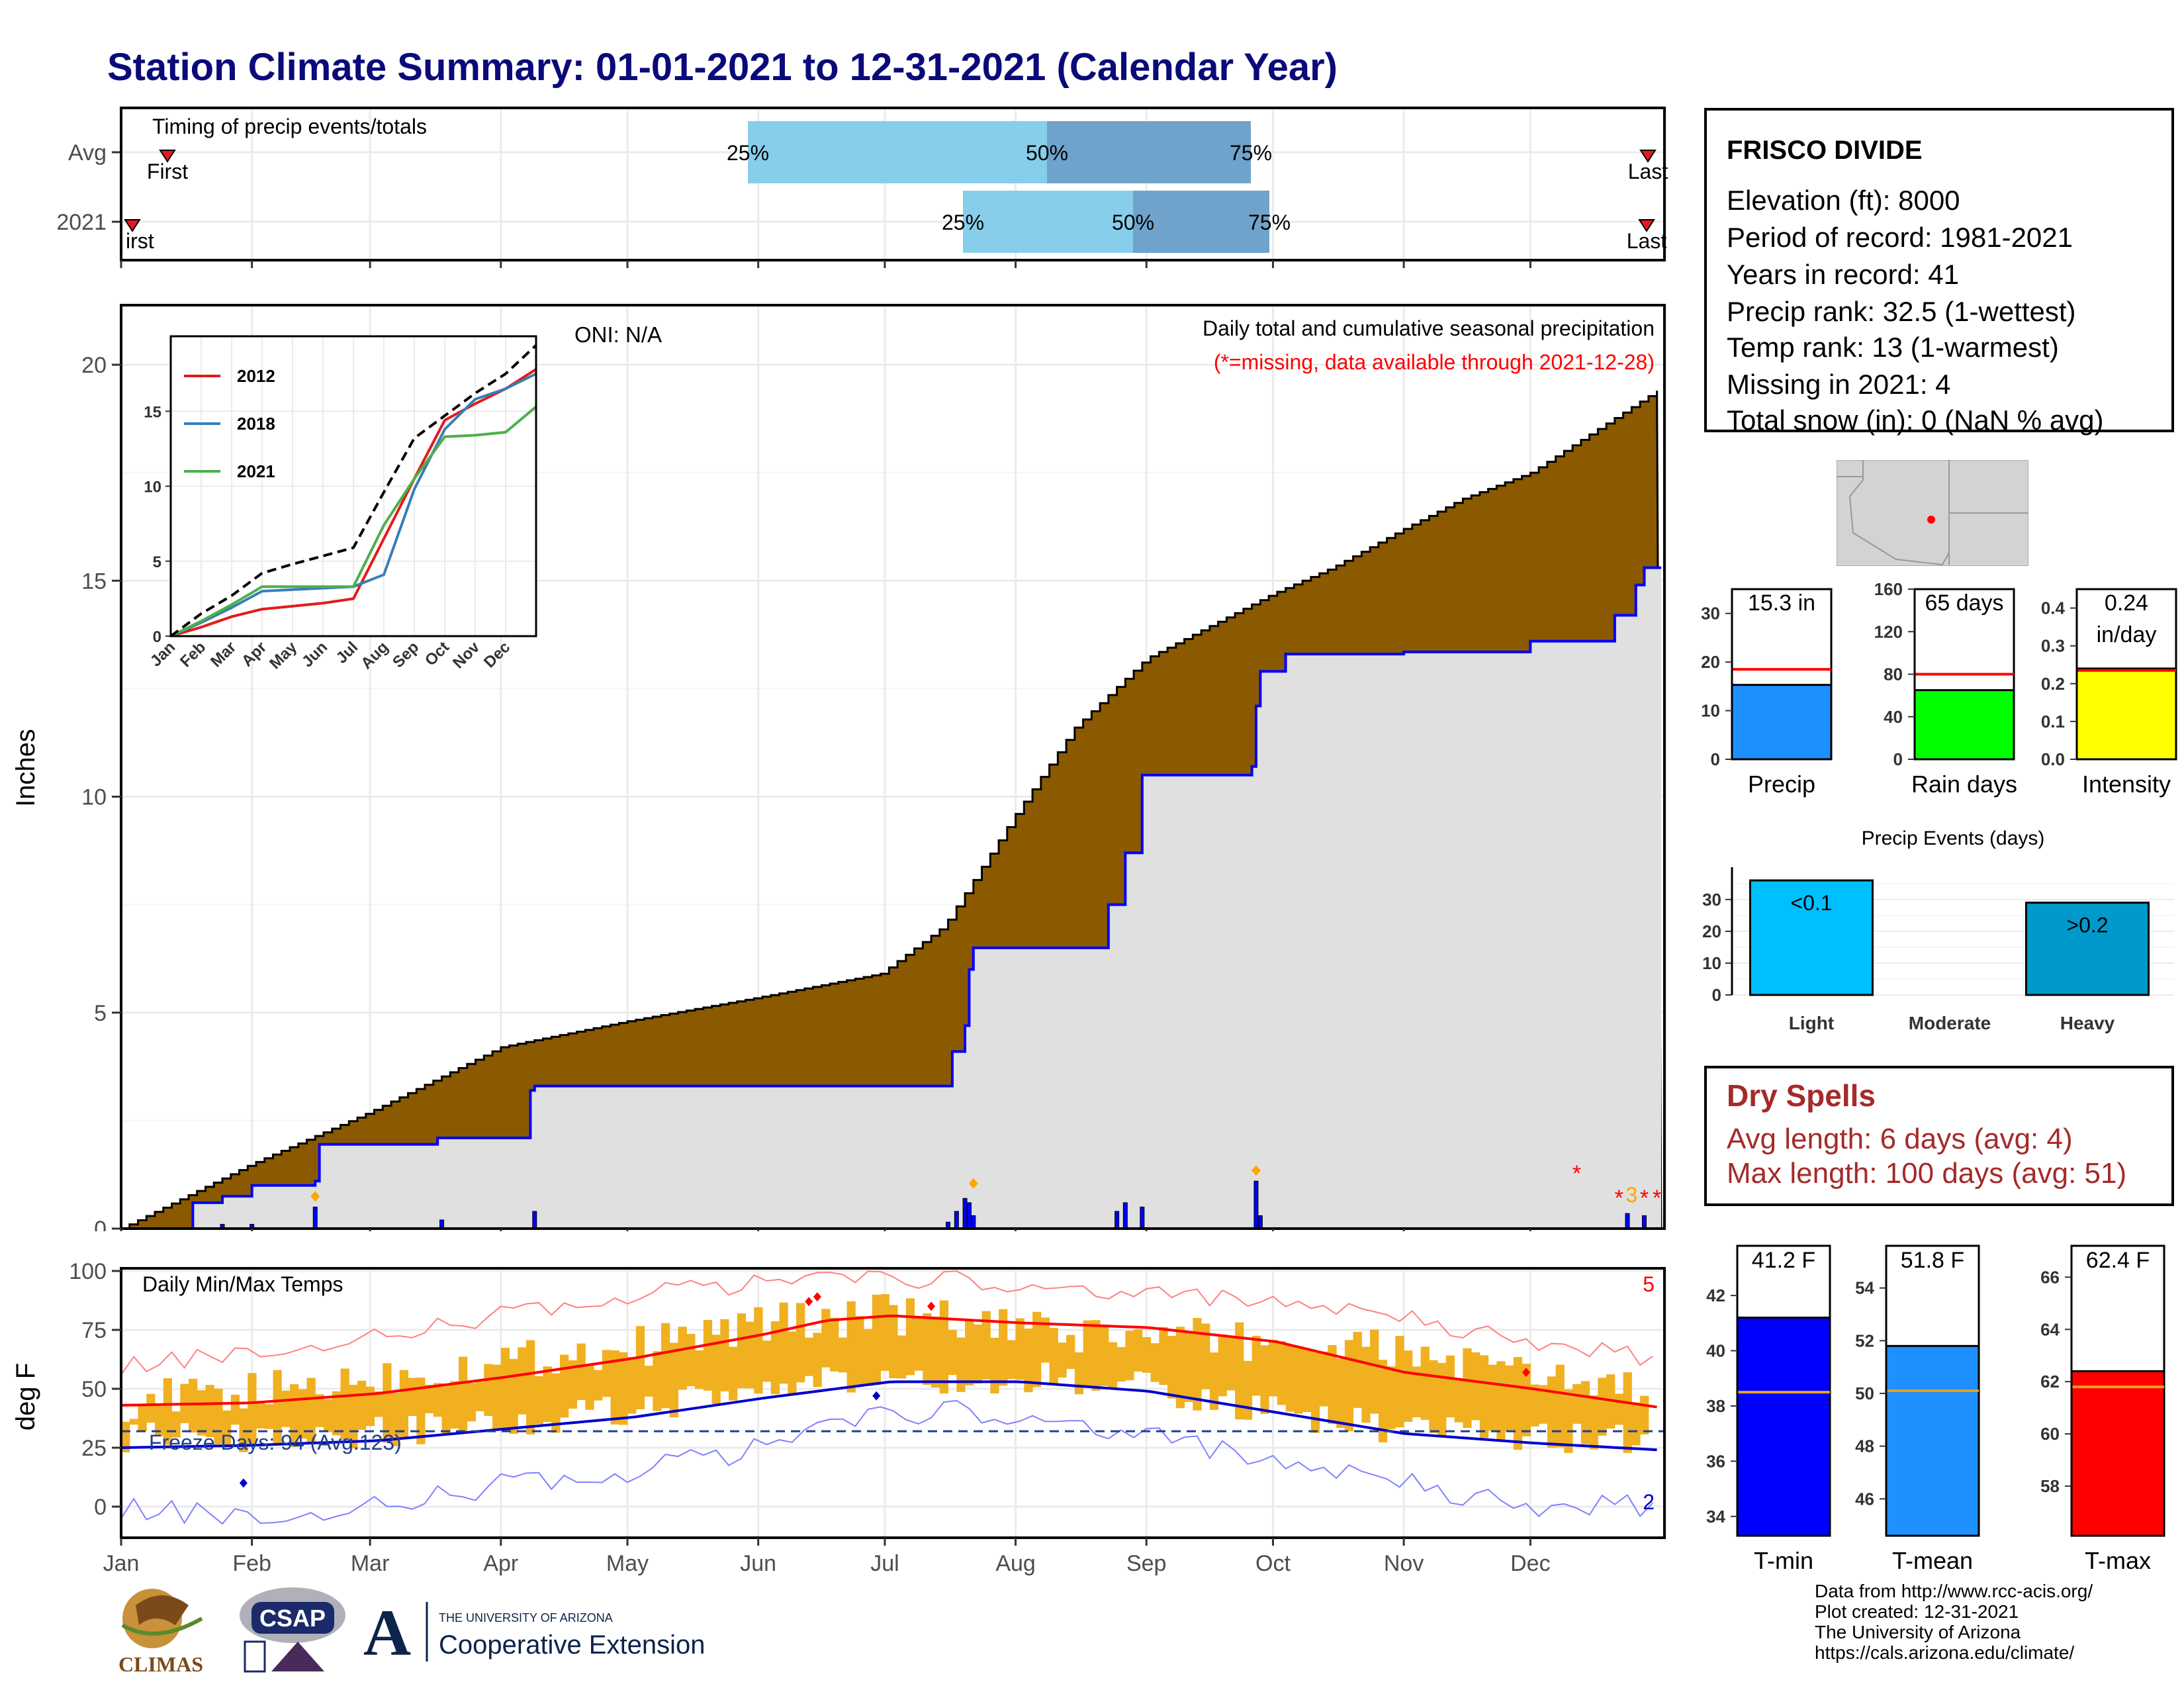 The width and height of the screenshot is (2184, 1688). Describe the element at coordinates (26, 1396) in the screenshot. I see `temp-y-axis-label: deg F` at that location.